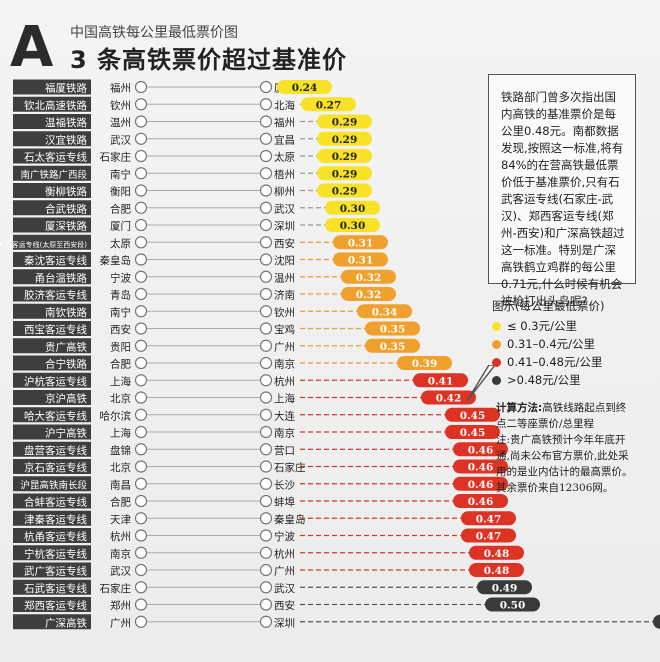  I want to click on value-label: 0.34, so click(385, 312).